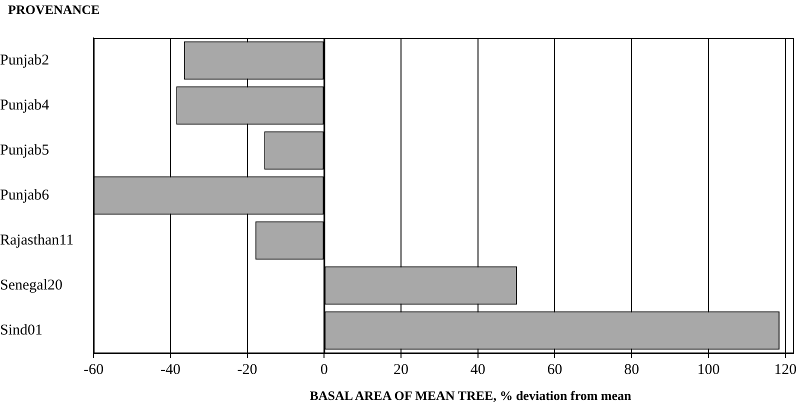 Image resolution: width=811 pixels, height=410 pixels. What do you see at coordinates (247, 370) in the screenshot?
I see `x-tick-label: -20` at bounding box center [247, 370].